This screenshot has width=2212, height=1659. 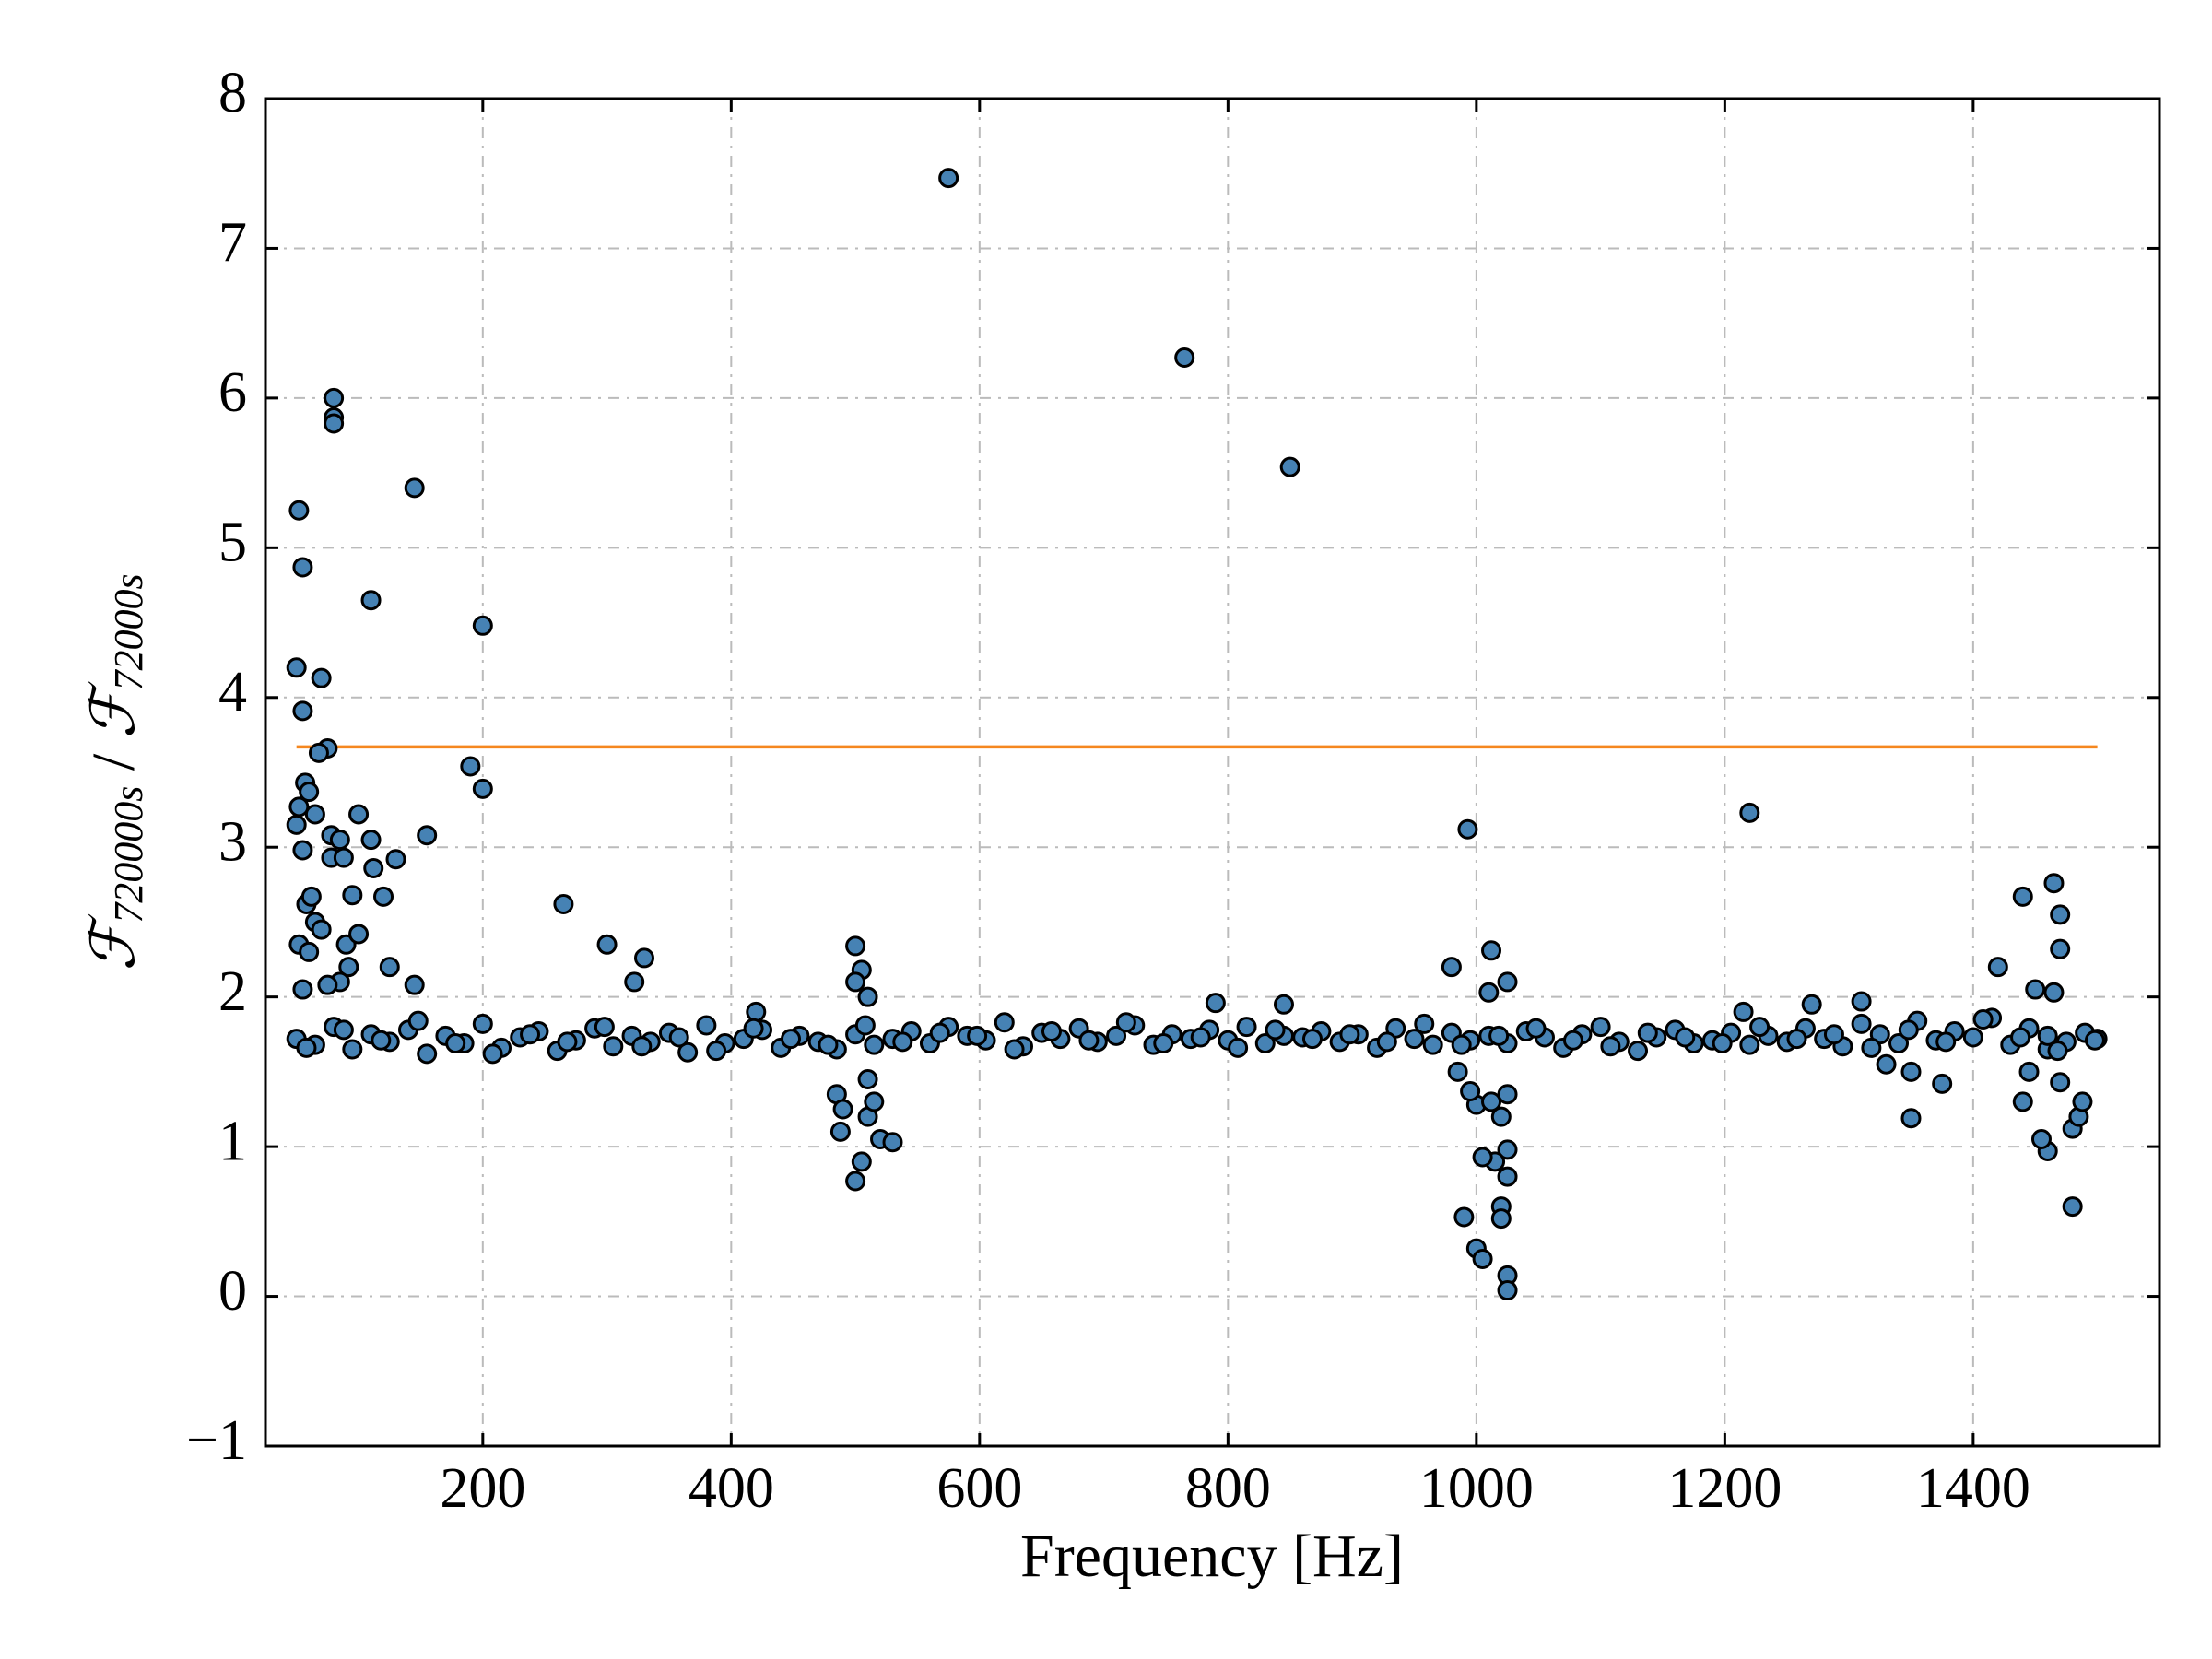 What do you see at coordinates (482, 1488) in the screenshot?
I see `x-tick-label: 200` at bounding box center [482, 1488].